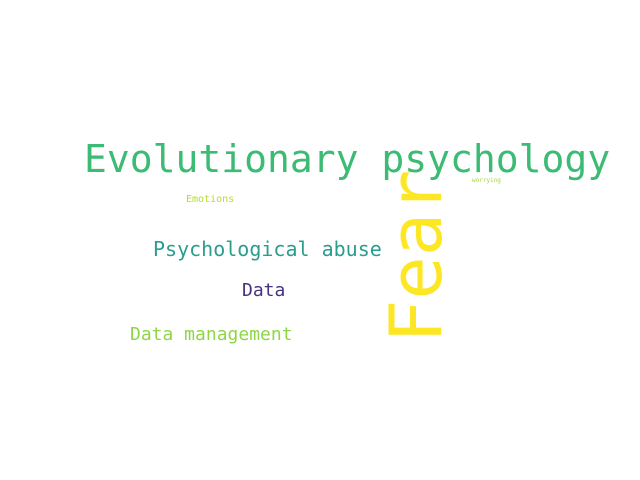  I want to click on word-worrying: worrying, so click(486, 180).